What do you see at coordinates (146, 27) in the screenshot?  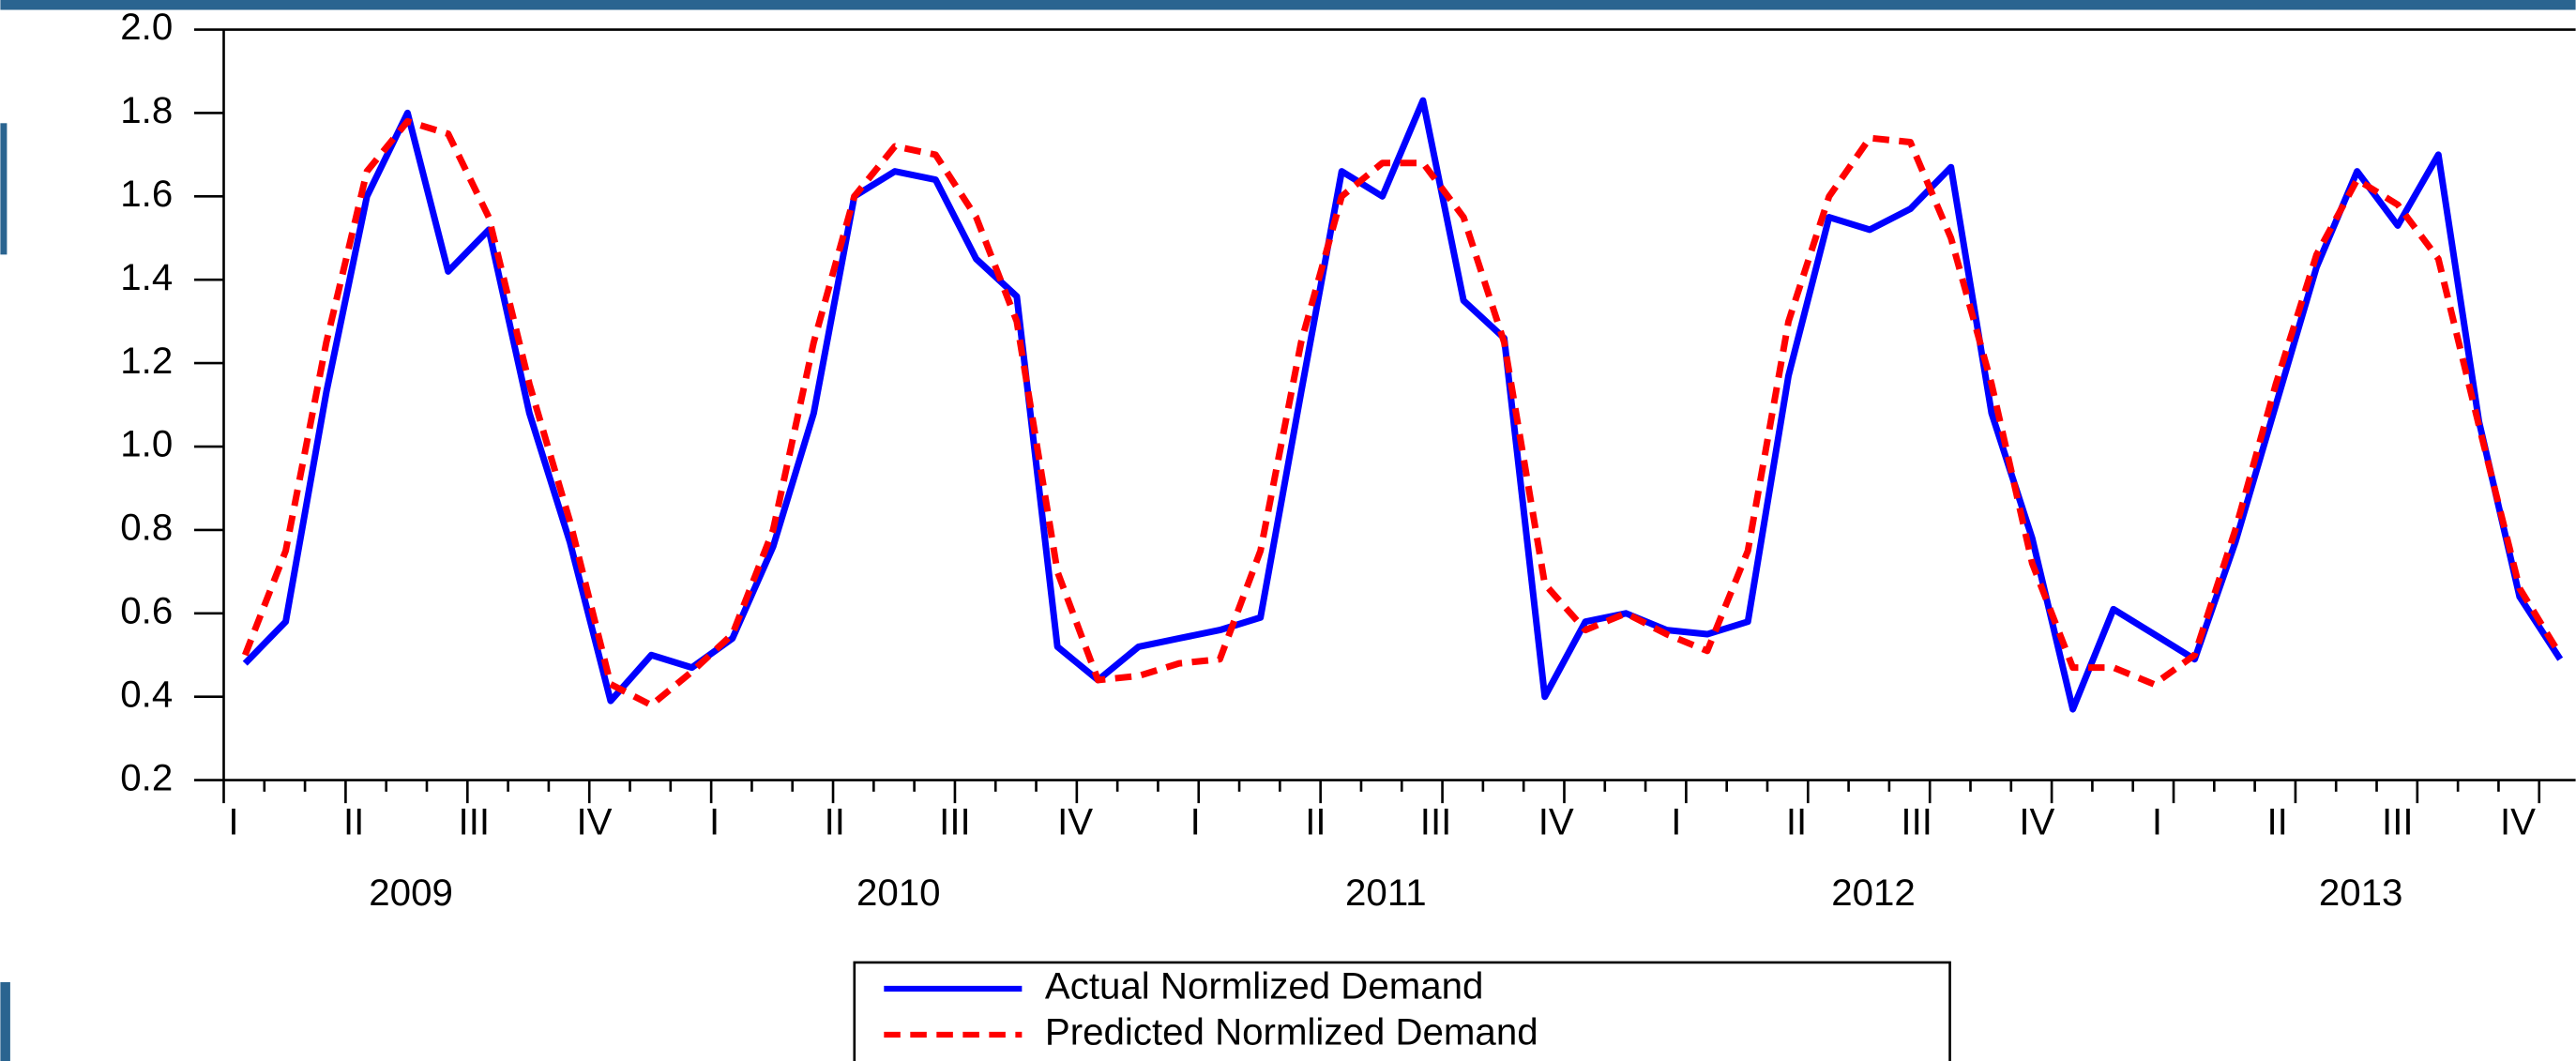 I see `y-tick-label: 2.0` at bounding box center [146, 27].